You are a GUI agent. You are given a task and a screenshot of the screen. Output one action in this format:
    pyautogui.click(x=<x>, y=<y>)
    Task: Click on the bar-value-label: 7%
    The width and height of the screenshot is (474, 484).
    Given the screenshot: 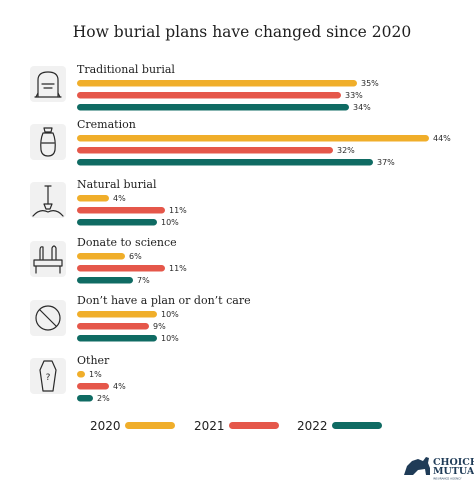 What is the action you would take?
    pyautogui.click(x=143, y=280)
    